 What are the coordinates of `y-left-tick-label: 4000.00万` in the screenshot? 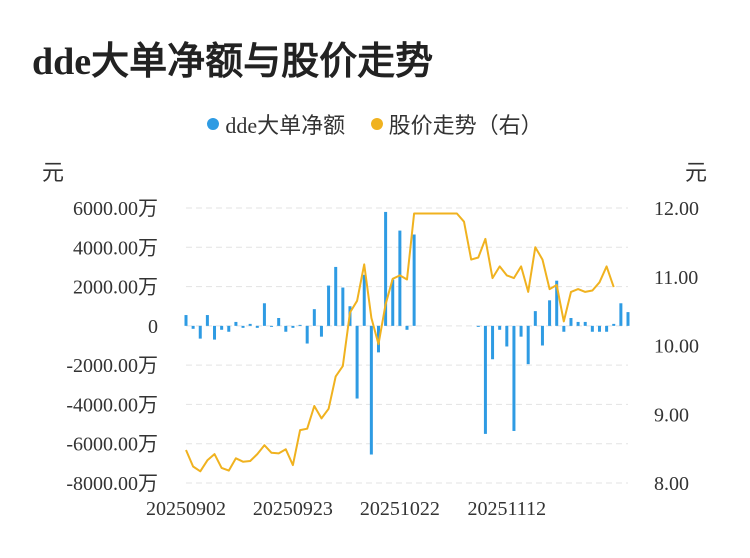 It's located at (115, 248).